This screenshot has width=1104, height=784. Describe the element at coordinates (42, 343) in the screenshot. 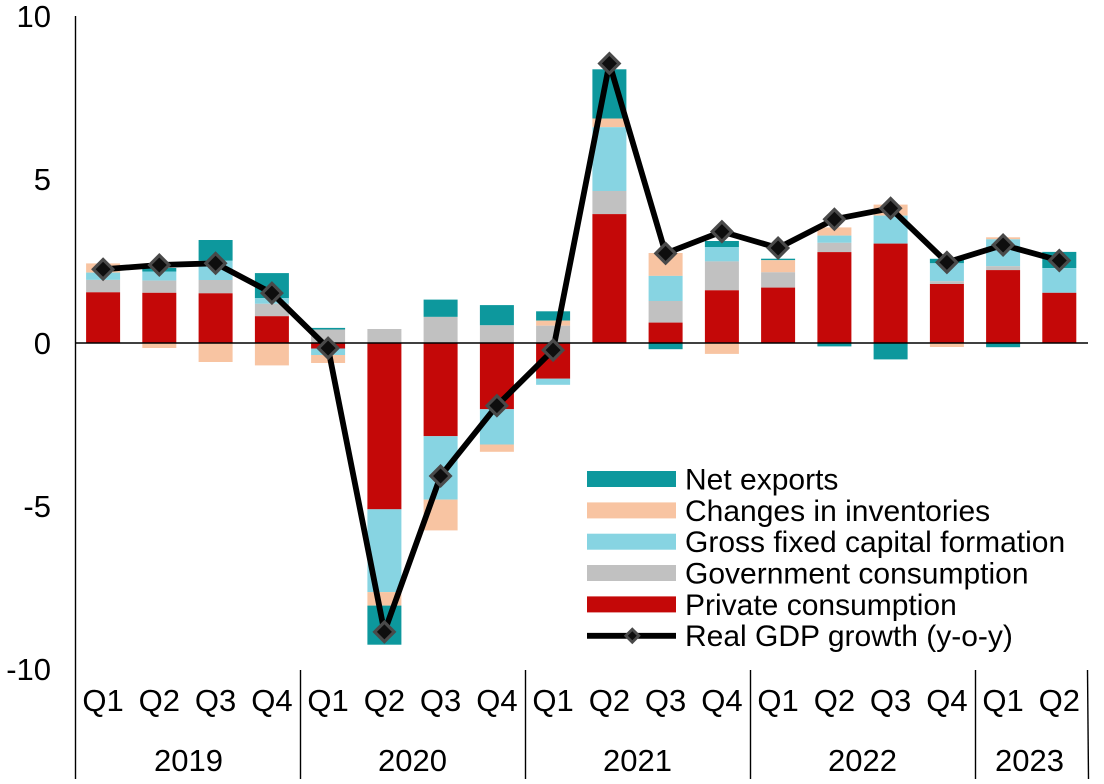

I see `svg-text: 0` at that location.